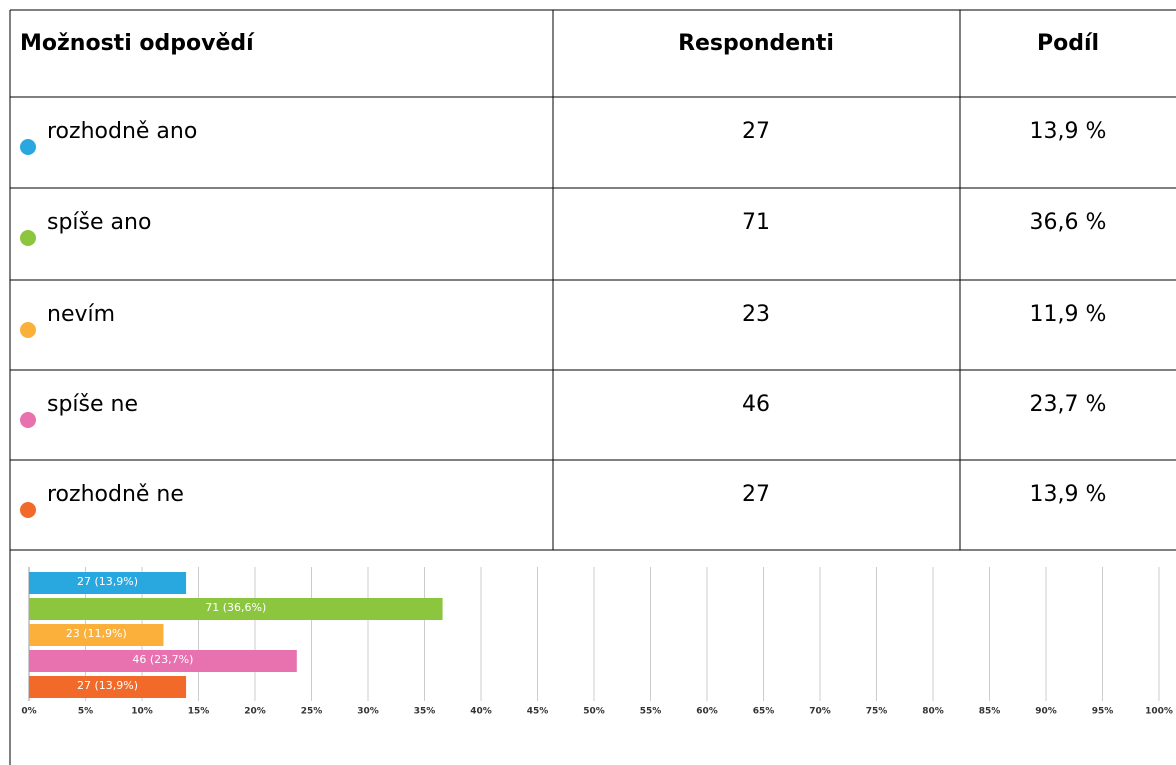 This screenshot has height=765, width=1176. Describe the element at coordinates (1068, 43) in the screenshot. I see `header-cell: Podíl` at that location.